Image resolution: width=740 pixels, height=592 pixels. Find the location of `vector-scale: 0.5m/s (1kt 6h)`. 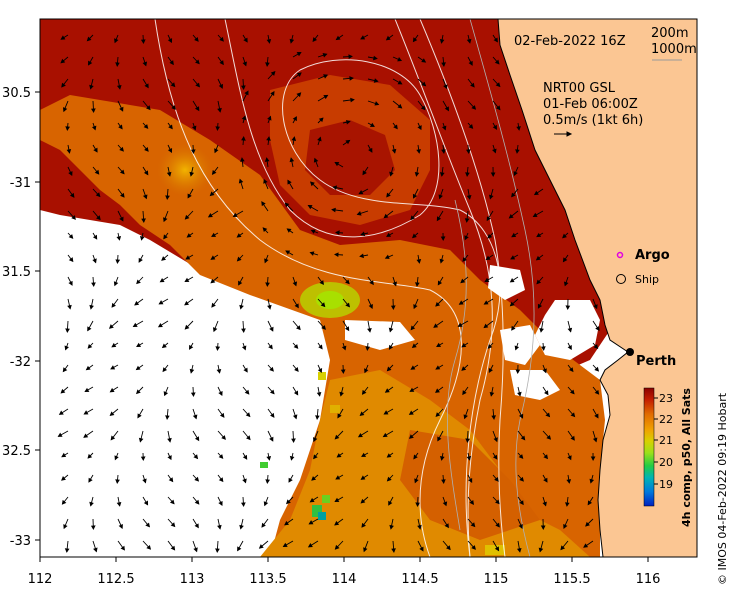

vector-scale: 0.5m/s (1kt 6h) is located at coordinates (593, 120).